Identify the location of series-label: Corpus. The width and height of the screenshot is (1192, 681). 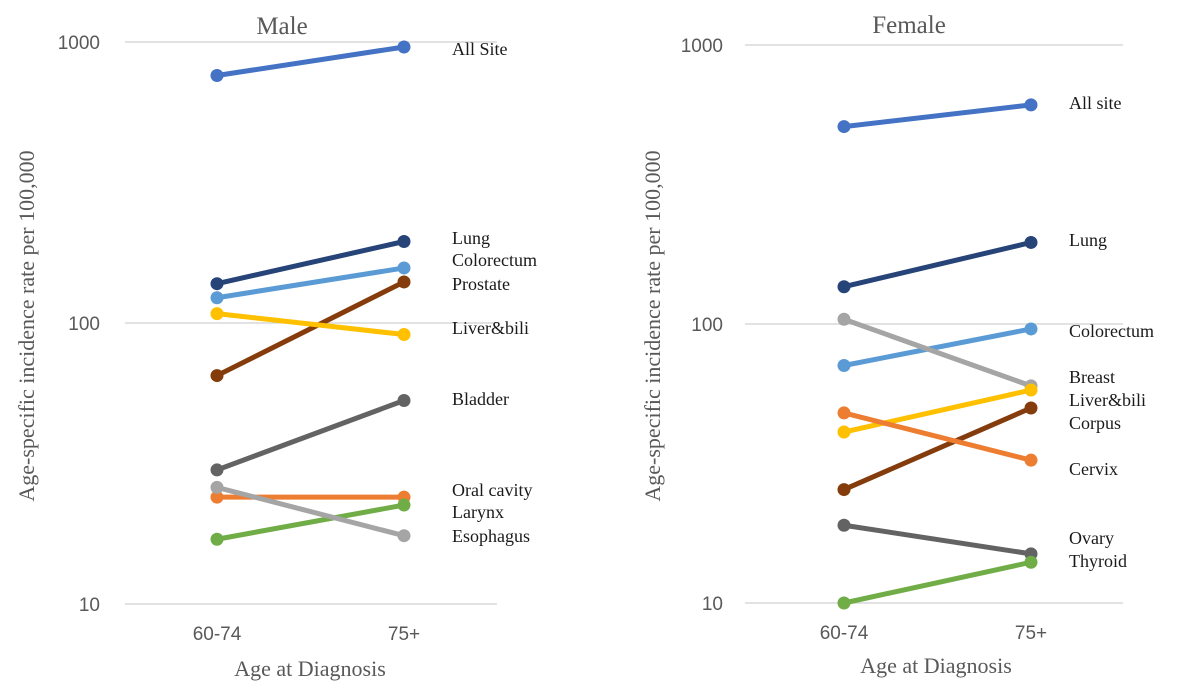
(1095, 423).